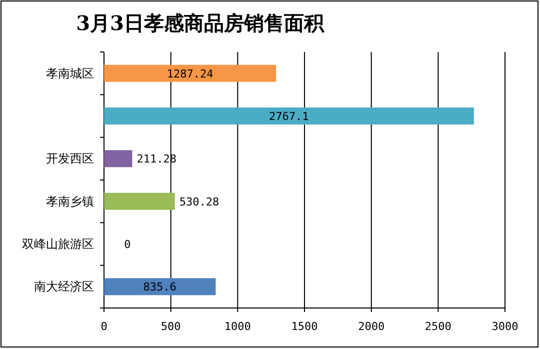 The height and width of the screenshot is (349, 540). What do you see at coordinates (199, 201) in the screenshot?
I see `data-label: 530.28` at bounding box center [199, 201].